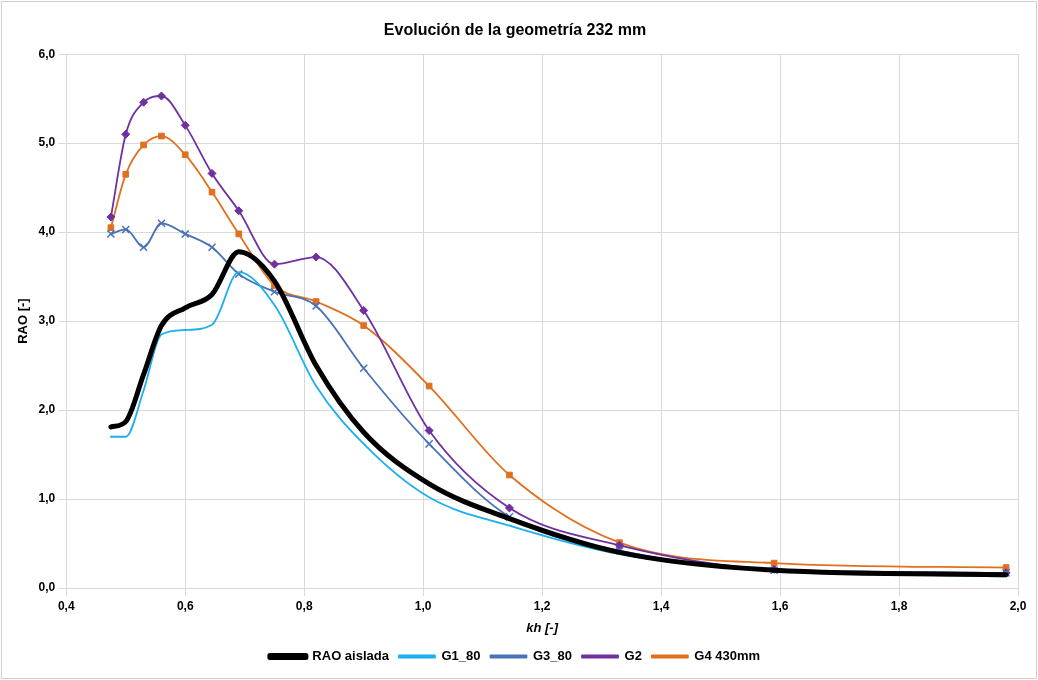 The height and width of the screenshot is (680, 1038). I want to click on y-tick-label: 3,0, so click(47, 320).